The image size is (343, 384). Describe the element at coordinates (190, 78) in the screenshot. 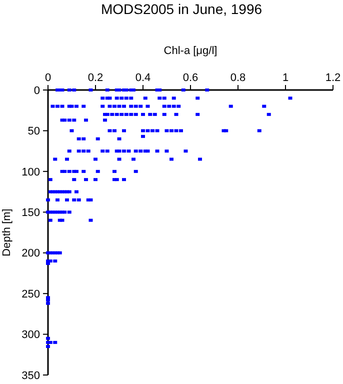

I see `x-tick-label: 0.6` at that location.